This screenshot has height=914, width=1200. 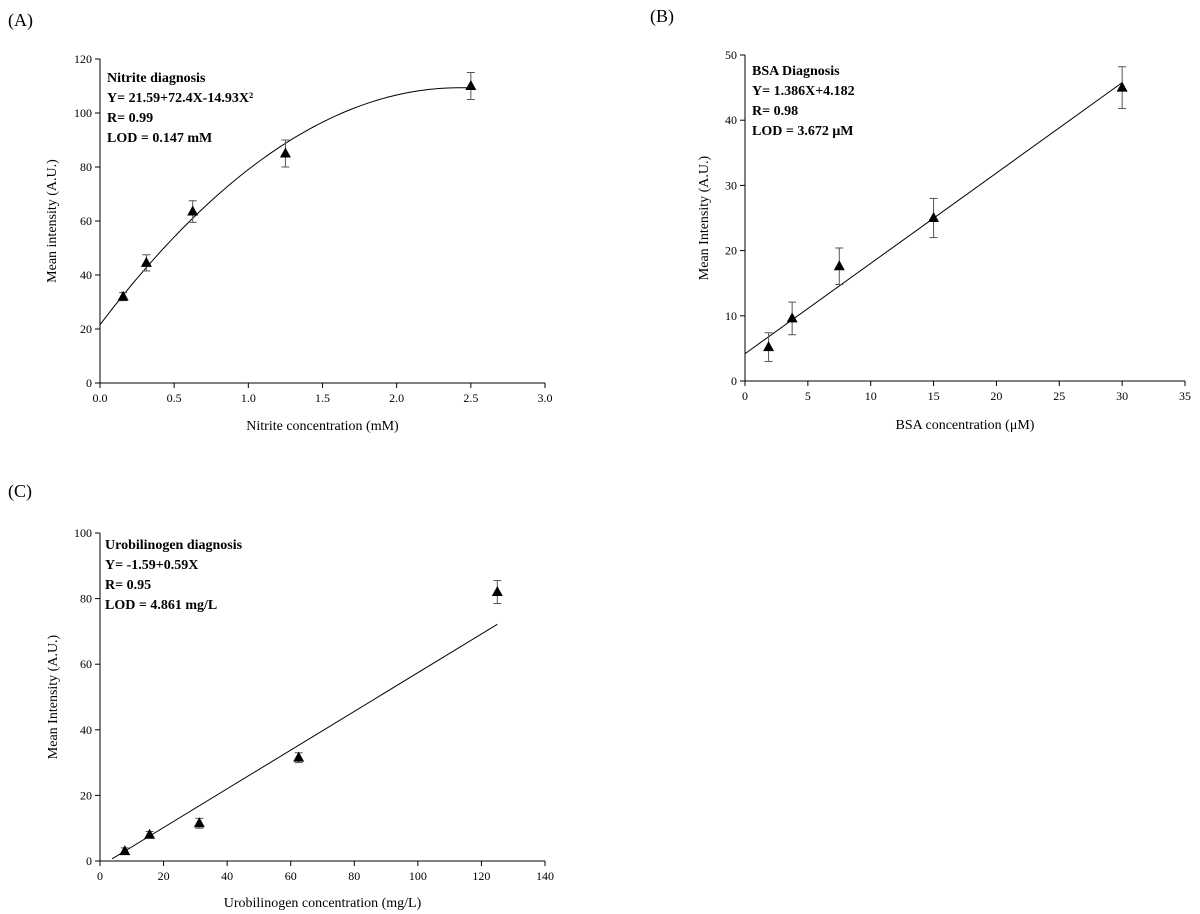 I want to click on x-tick-label: 2.0, so click(x=396, y=398).